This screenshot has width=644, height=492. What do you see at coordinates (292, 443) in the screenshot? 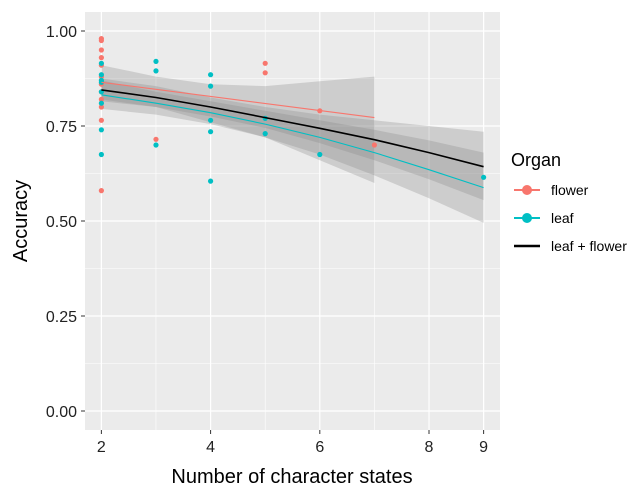
I see `x-axis-ticks: 2 4 6 8 9` at bounding box center [292, 443].